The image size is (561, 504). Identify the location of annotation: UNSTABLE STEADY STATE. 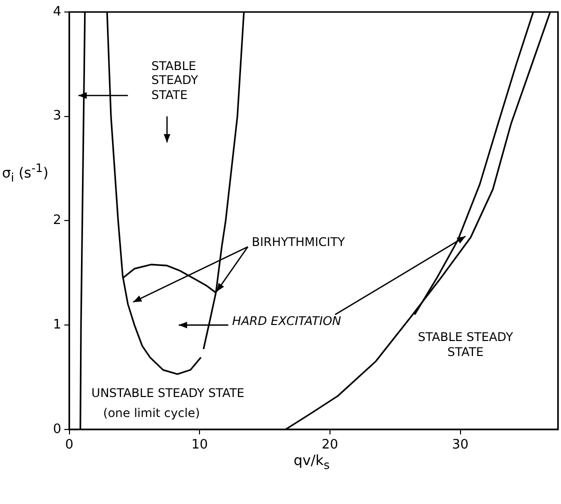
(167, 393).